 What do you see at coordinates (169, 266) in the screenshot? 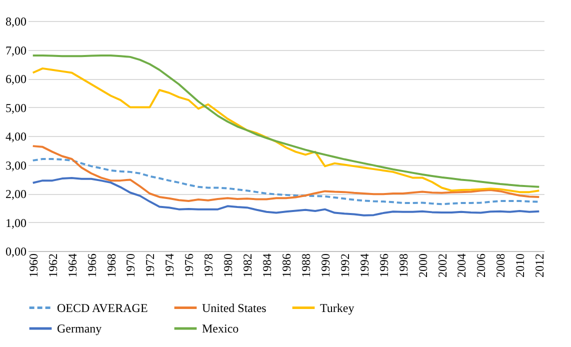
I see `x-tick-label: 1974` at bounding box center [169, 266].